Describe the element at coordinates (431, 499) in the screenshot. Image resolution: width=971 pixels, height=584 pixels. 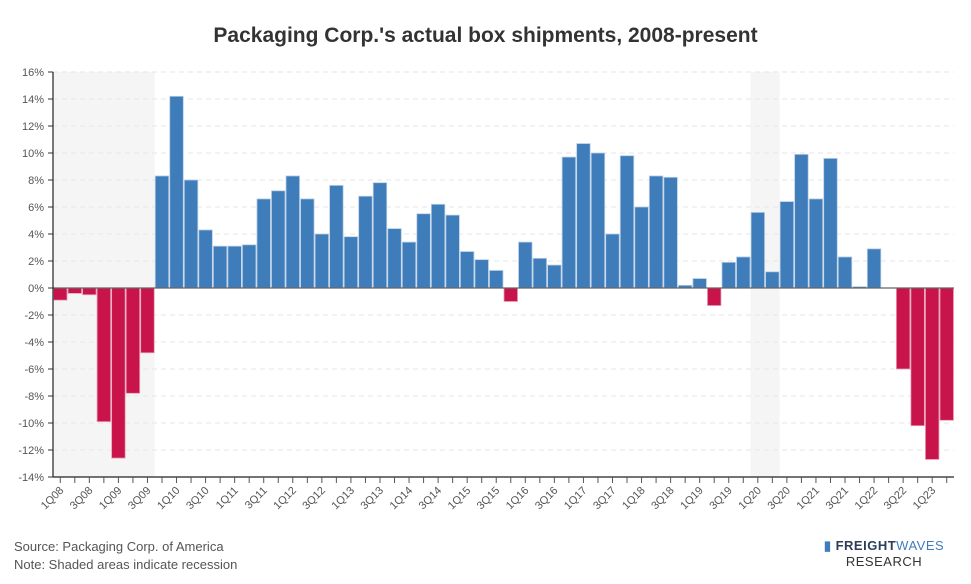
I see `x-tick-label: 3Q14` at that location.